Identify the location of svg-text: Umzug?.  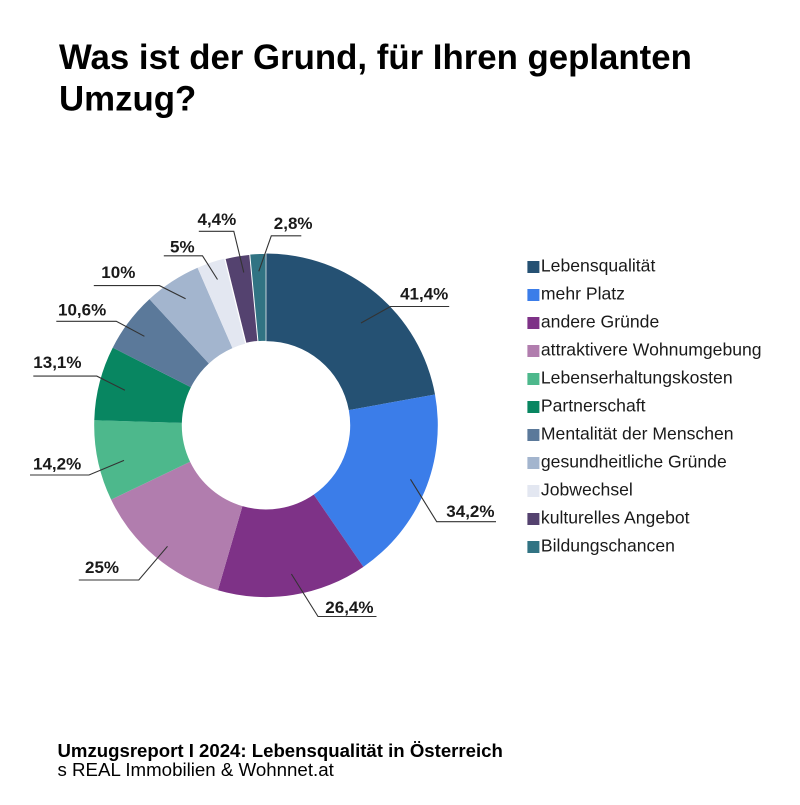
(127, 99).